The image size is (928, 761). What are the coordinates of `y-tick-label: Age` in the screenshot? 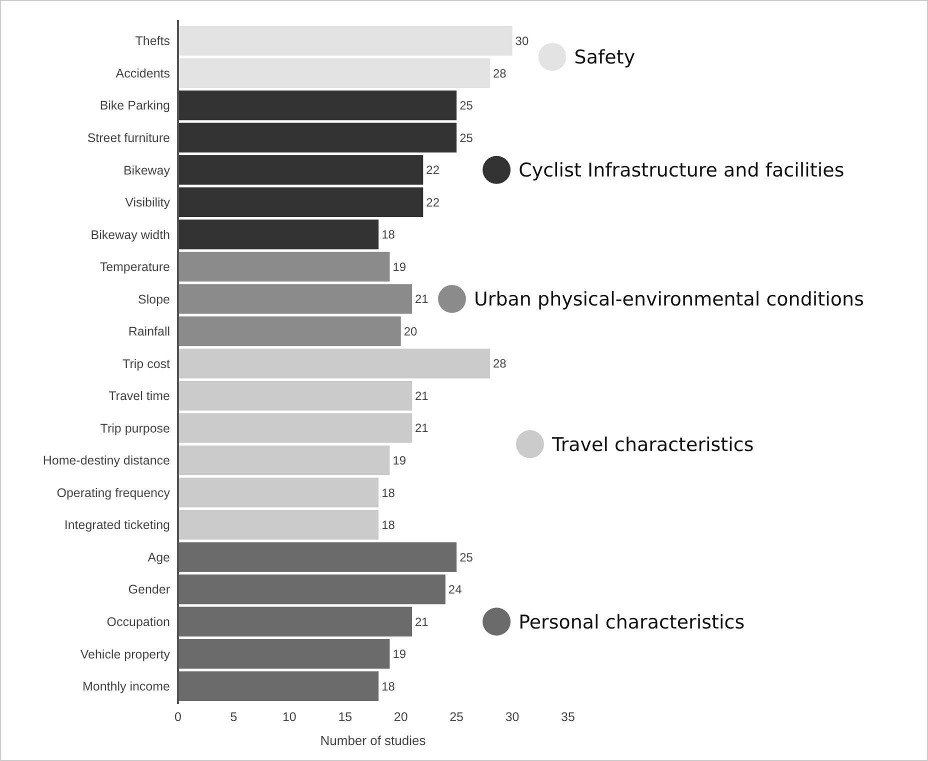 It's located at (159, 557).